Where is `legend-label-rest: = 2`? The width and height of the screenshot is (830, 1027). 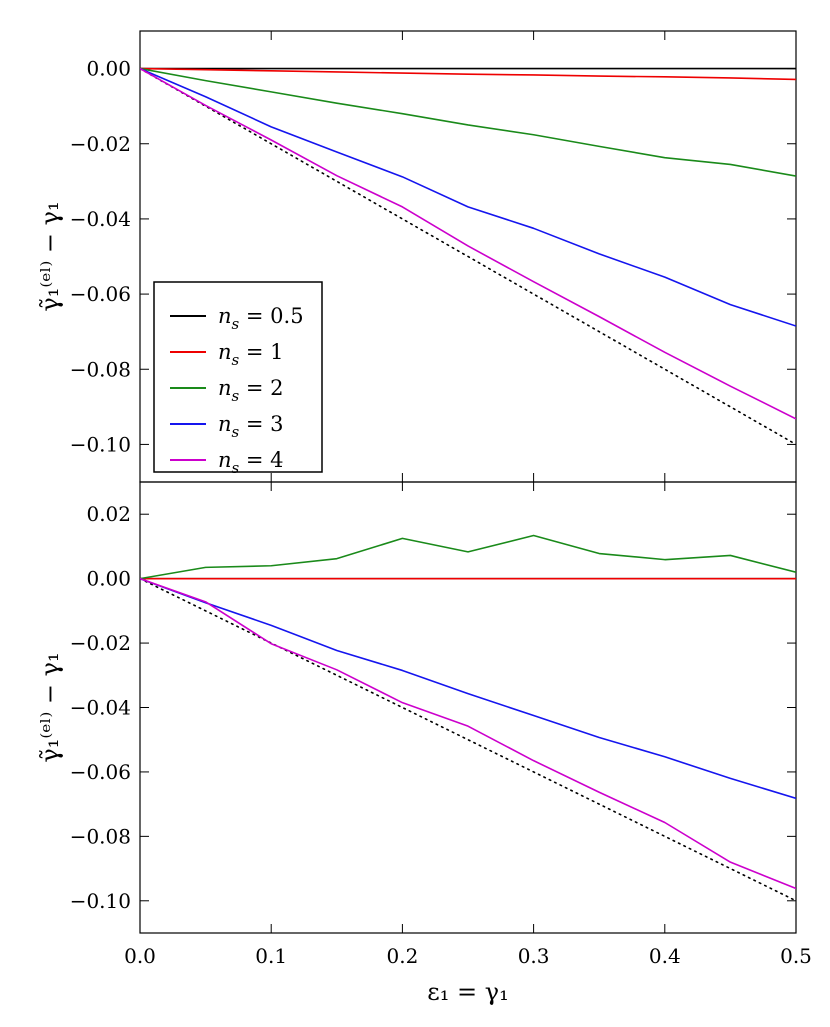
legend-label-rest: = 2 is located at coordinates (261, 388).